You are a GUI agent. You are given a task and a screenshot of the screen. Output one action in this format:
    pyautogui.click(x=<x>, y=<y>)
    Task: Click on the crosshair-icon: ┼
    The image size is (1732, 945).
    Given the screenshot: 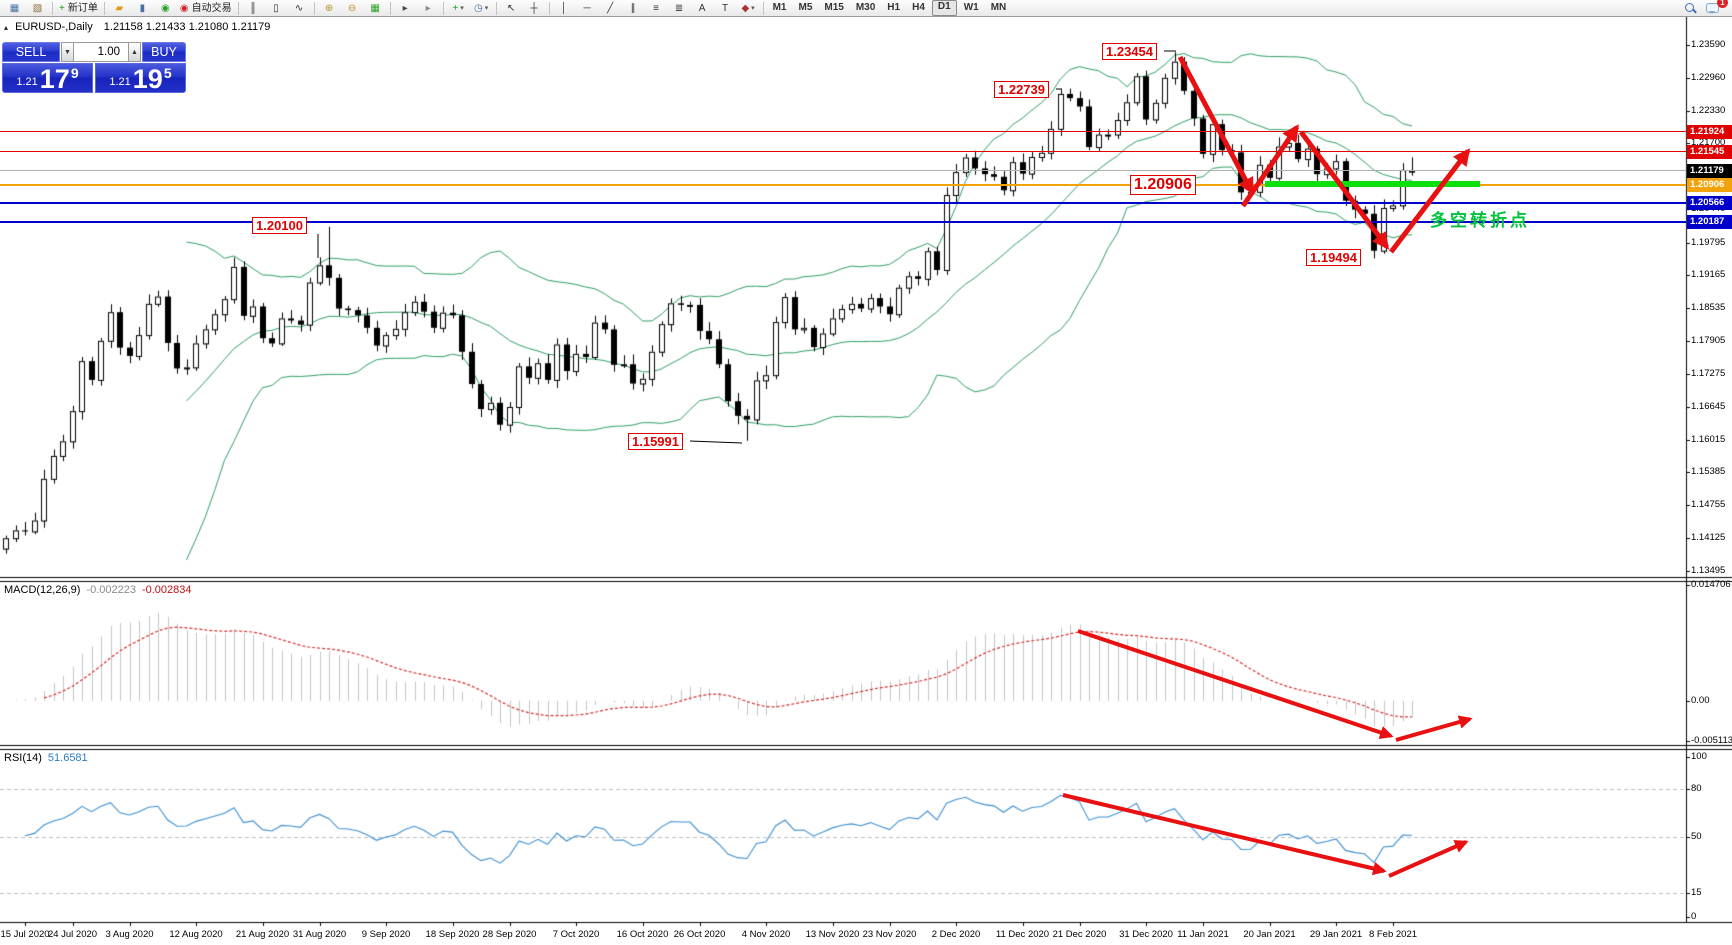 What is the action you would take?
    pyautogui.click(x=534, y=8)
    